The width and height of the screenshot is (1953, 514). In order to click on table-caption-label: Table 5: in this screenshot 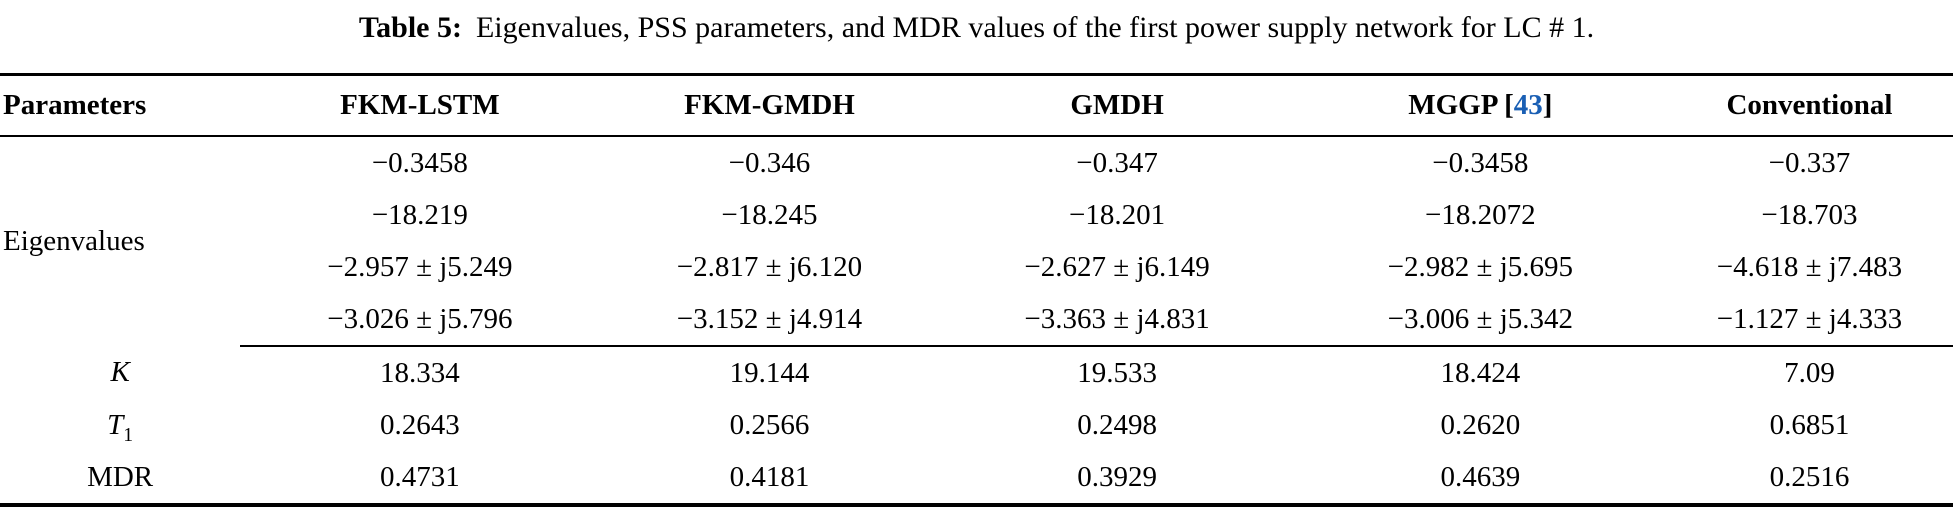, I will do `click(410, 27)`.